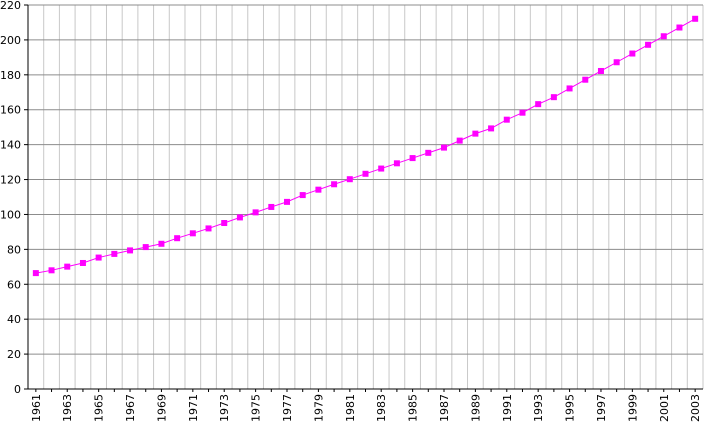 The width and height of the screenshot is (724, 426). Describe the element at coordinates (256, 408) in the screenshot. I see `x-tick-label: 1975` at that location.